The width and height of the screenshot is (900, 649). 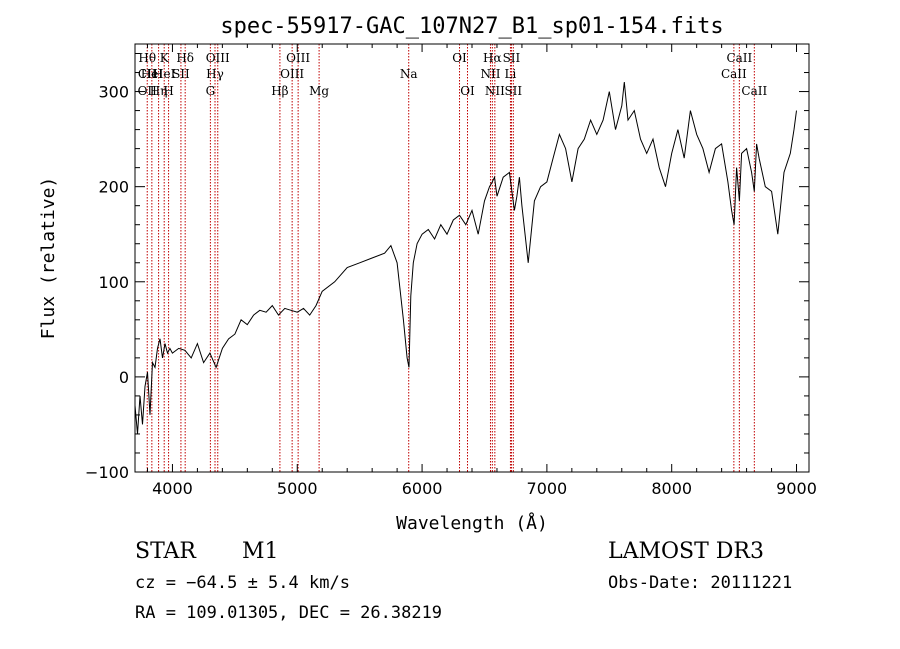 What do you see at coordinates (48, 258) in the screenshot?
I see `y-axis-label: Flux (relative)` at bounding box center [48, 258].